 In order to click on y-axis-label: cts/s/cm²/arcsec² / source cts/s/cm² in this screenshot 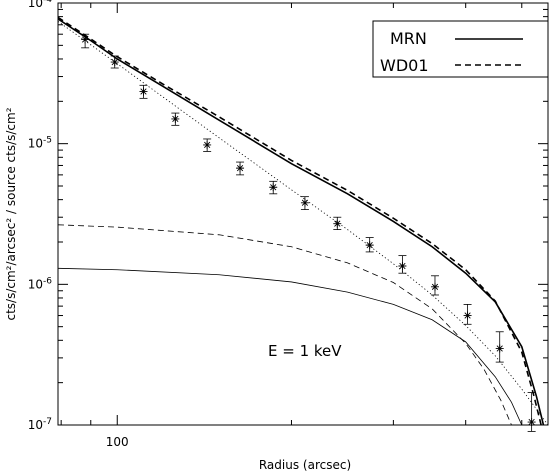, I will do `click(11, 213)`.